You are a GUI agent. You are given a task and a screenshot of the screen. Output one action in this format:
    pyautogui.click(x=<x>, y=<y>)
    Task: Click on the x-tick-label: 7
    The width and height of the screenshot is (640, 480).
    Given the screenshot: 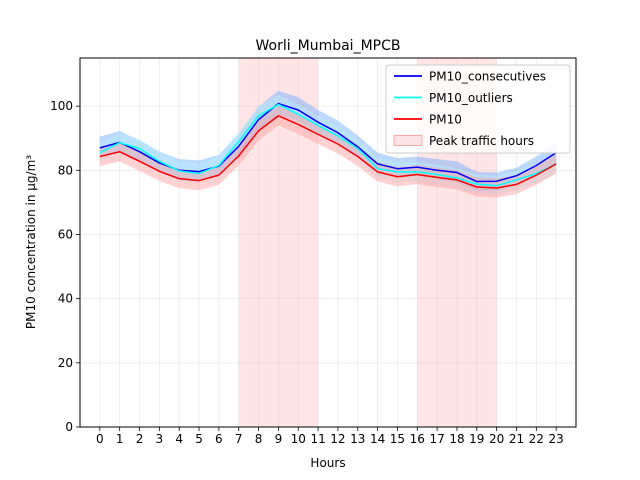 What is the action you would take?
    pyautogui.click(x=239, y=439)
    